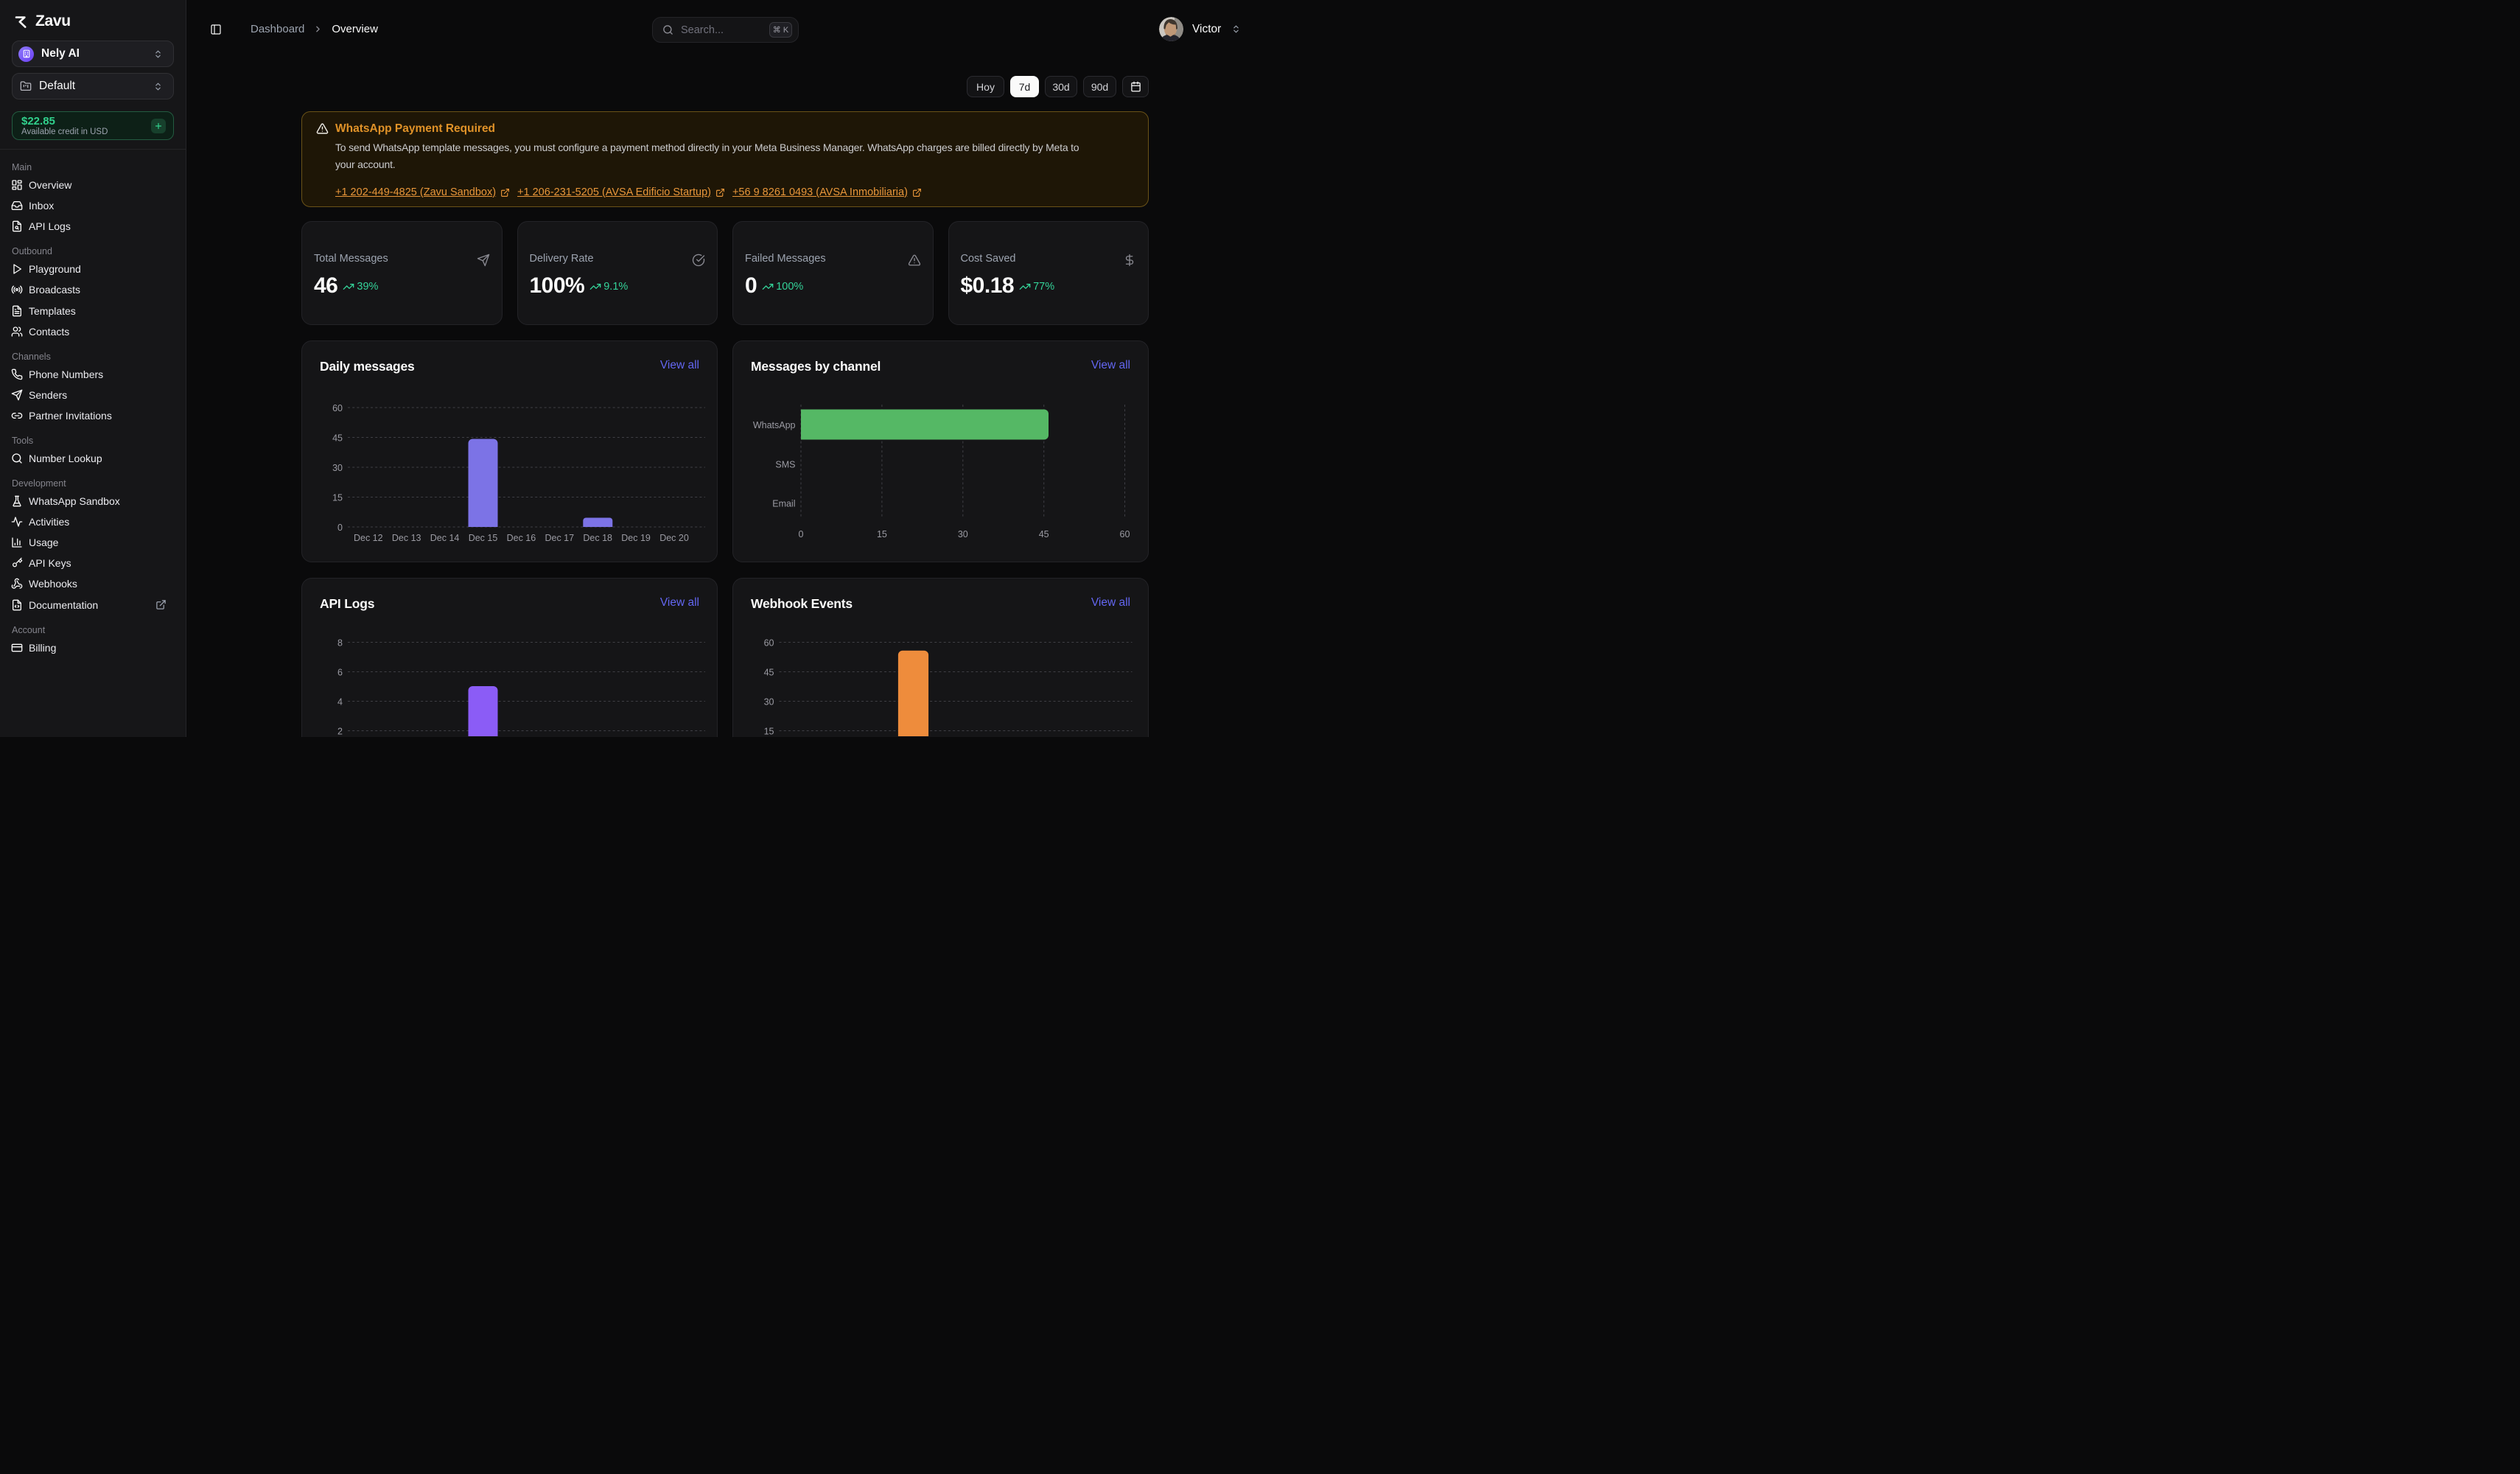  Describe the element at coordinates (783, 504) in the screenshot. I see `svg-text: Email` at that location.